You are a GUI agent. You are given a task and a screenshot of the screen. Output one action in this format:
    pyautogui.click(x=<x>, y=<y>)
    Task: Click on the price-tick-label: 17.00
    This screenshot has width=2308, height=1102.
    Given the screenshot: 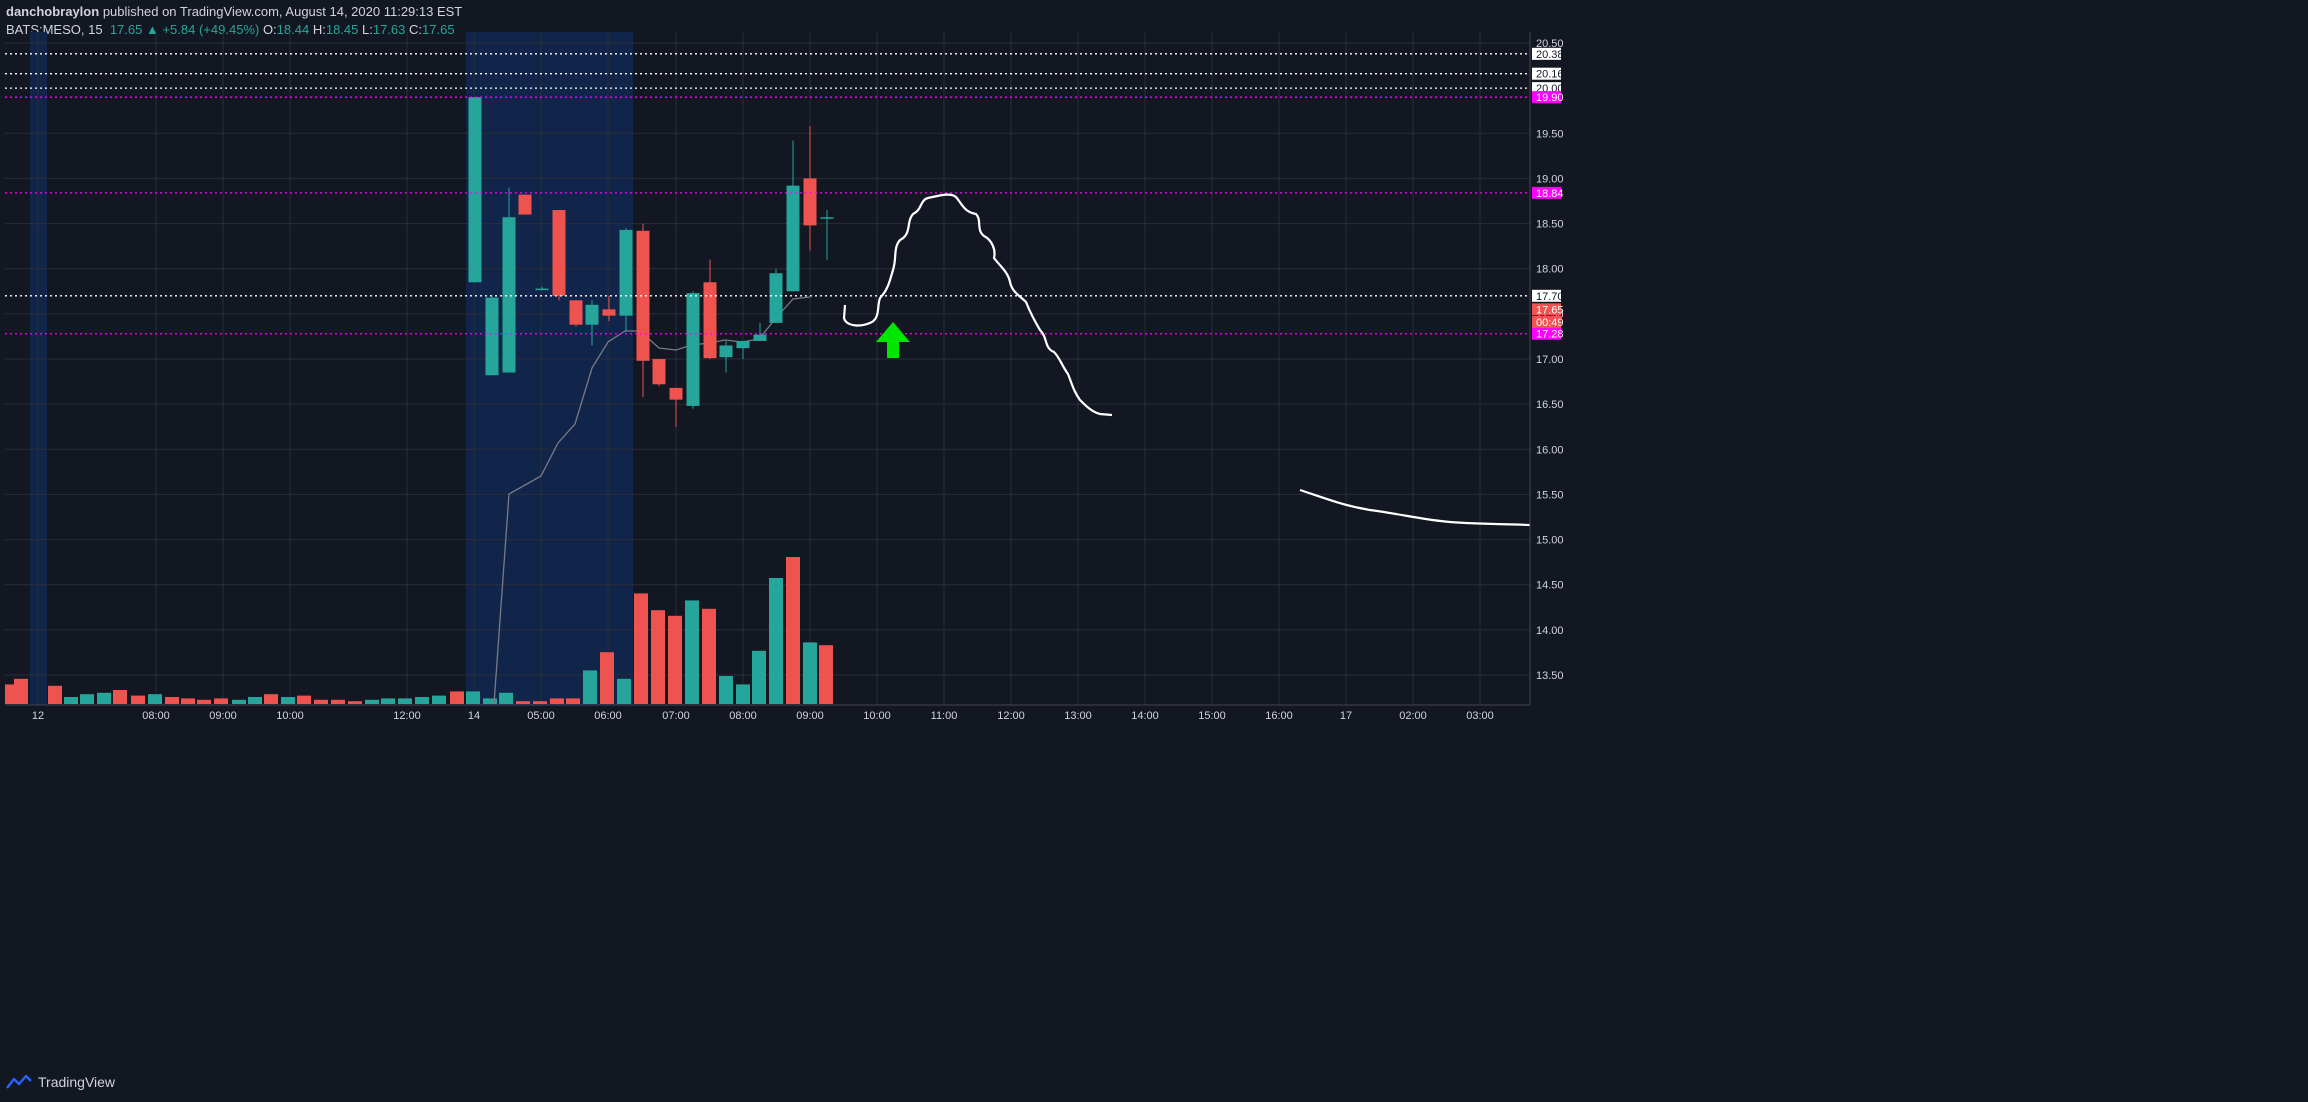 What is the action you would take?
    pyautogui.click(x=1550, y=360)
    